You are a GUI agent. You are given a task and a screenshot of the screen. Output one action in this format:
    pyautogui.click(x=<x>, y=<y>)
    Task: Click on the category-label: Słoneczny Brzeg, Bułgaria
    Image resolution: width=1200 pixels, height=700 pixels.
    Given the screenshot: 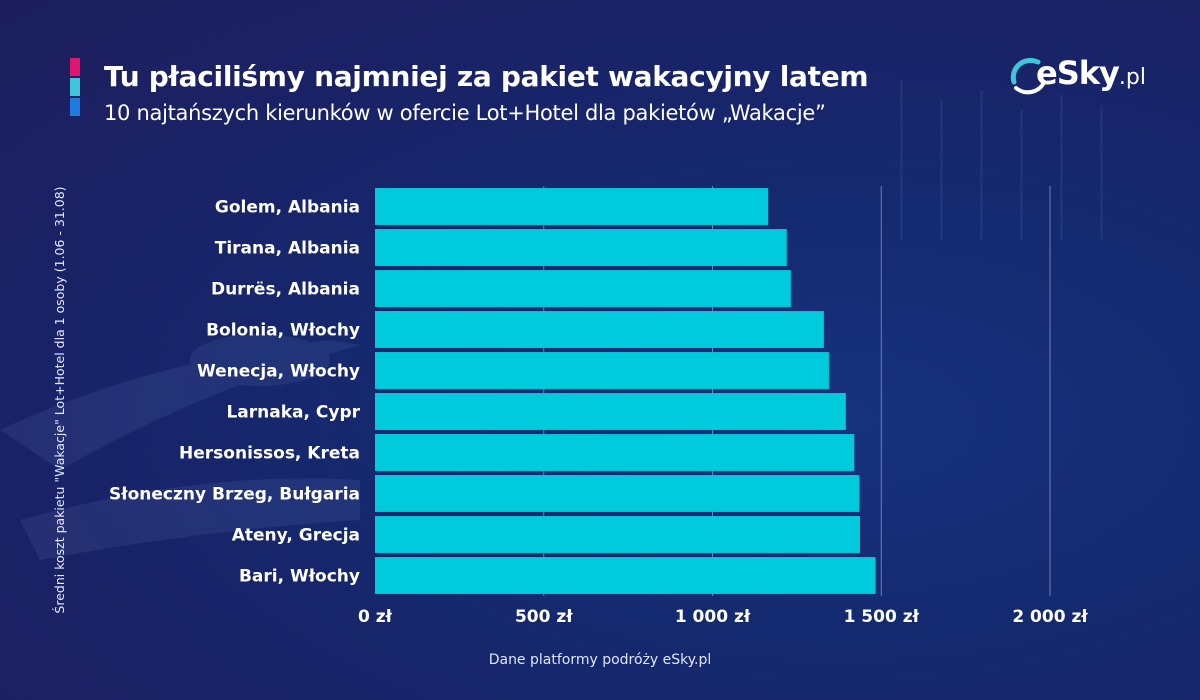 What is the action you would take?
    pyautogui.click(x=234, y=495)
    